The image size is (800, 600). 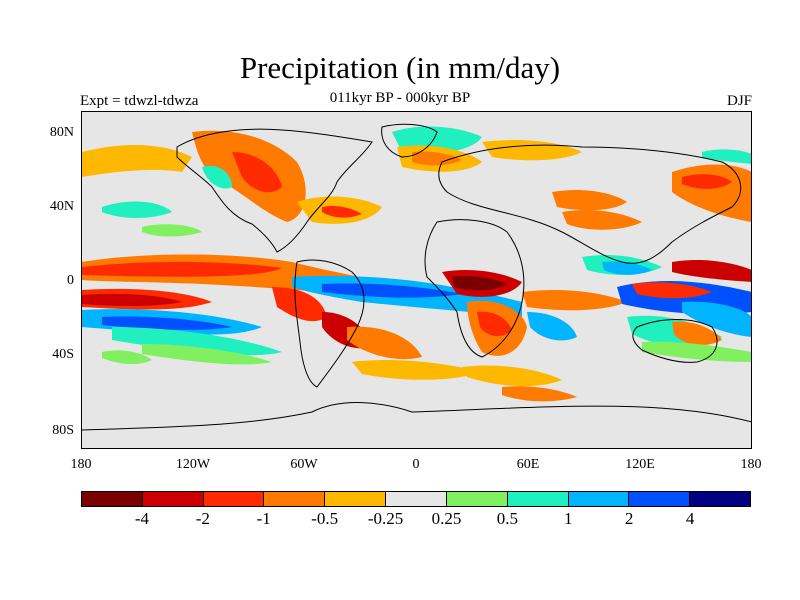 I want to click on legend-label: 4, so click(x=690, y=518).